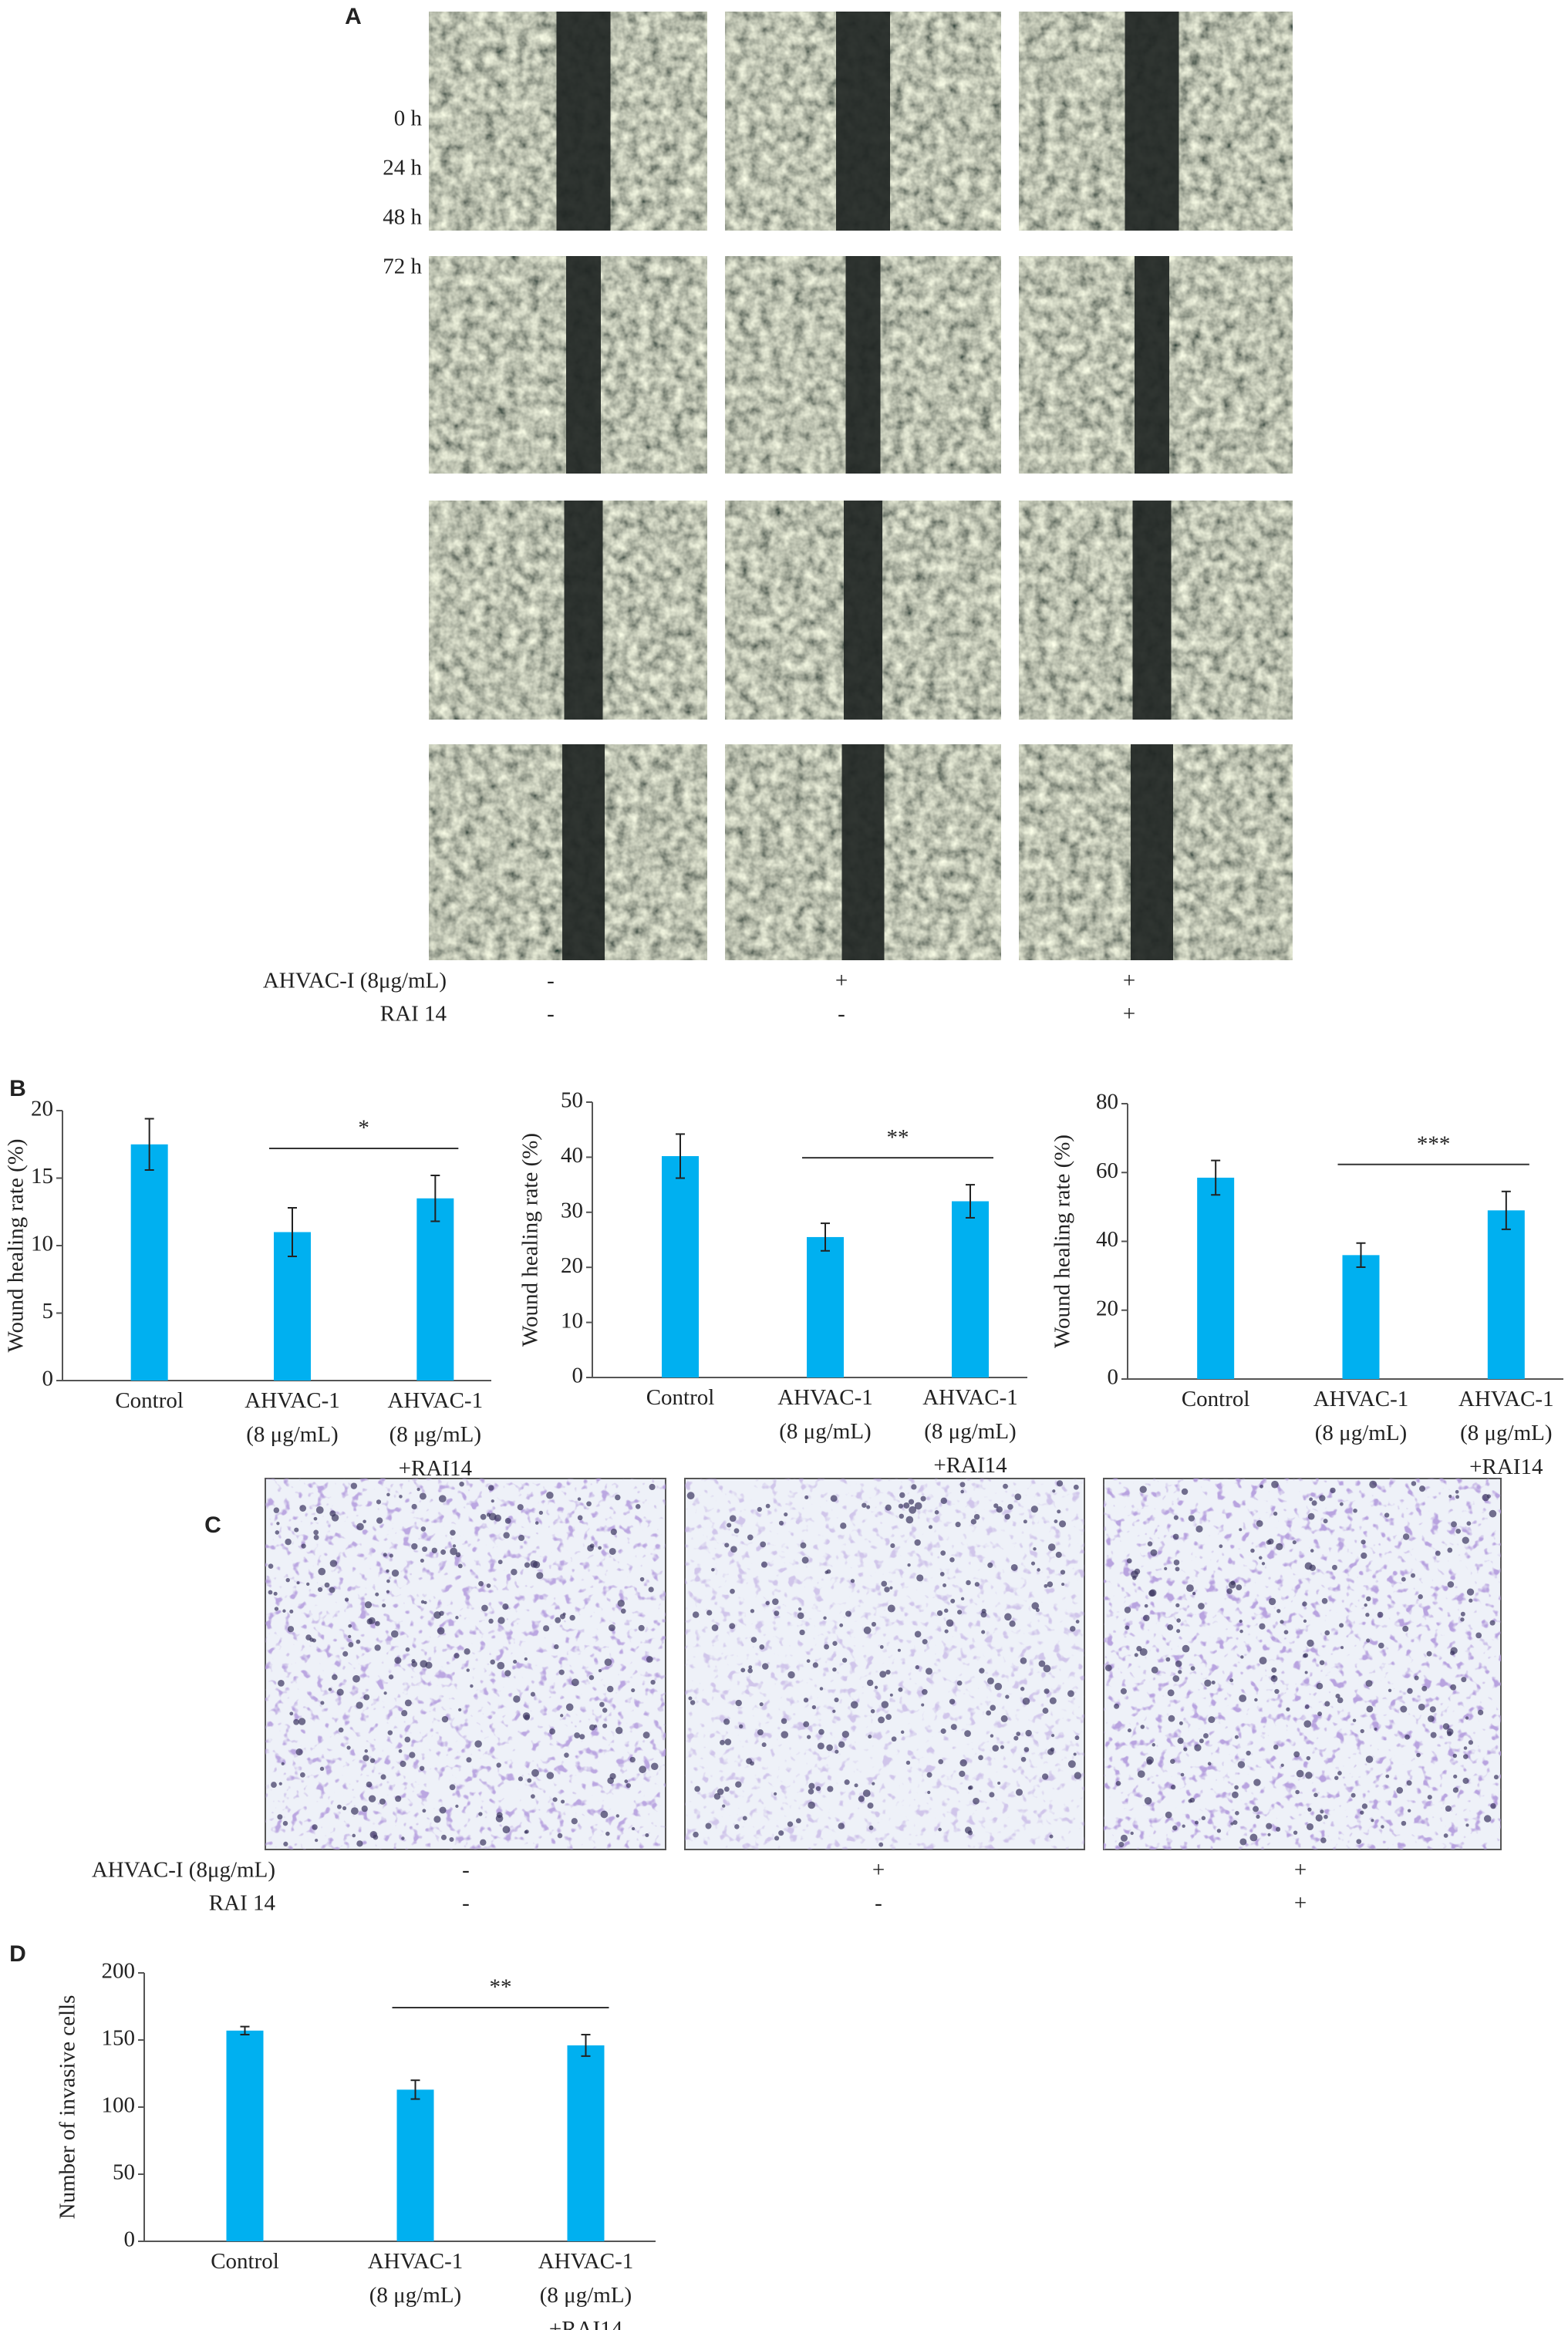 The width and height of the screenshot is (1568, 2330). I want to click on wound-gap, so click(1152, 852).